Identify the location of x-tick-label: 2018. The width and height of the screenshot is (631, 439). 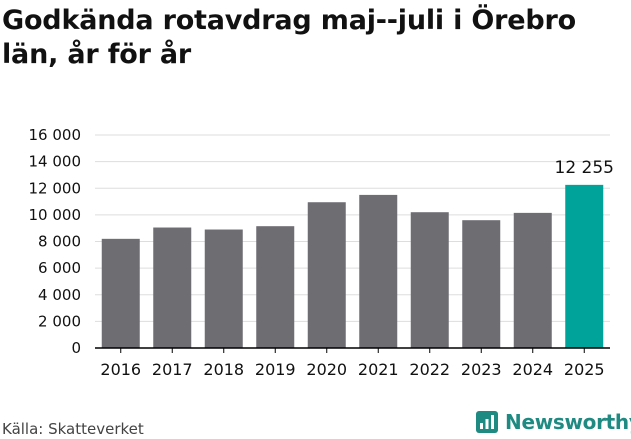
(223, 369).